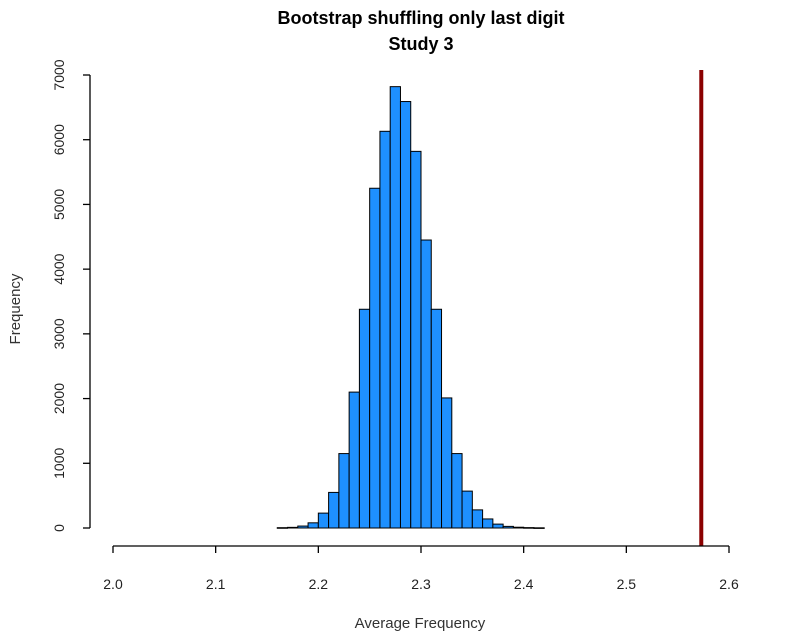 This screenshot has width=792, height=637. Describe the element at coordinates (59, 528) in the screenshot. I see `y-tick-label: 0` at that location.